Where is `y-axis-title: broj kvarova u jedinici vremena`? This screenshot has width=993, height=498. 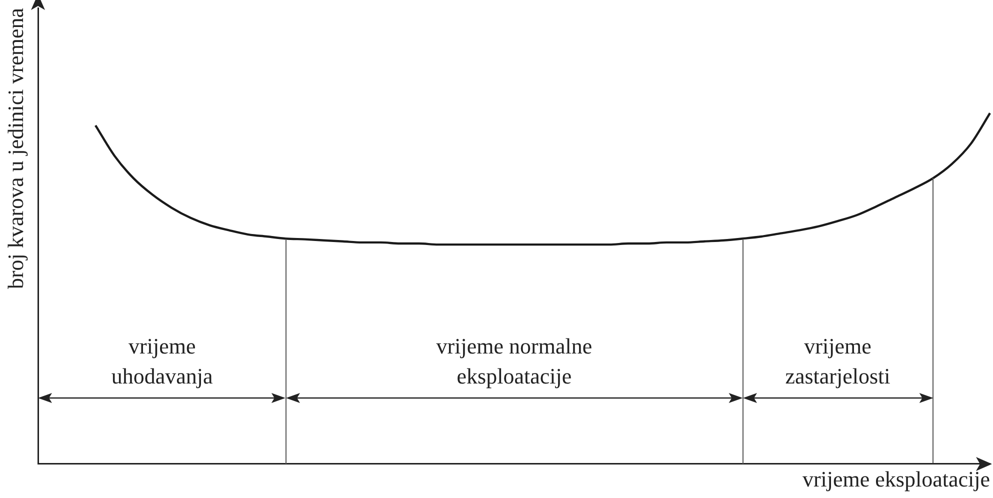
y-axis-title: broj kvarova u jedinici vremena is located at coordinates (15, 149).